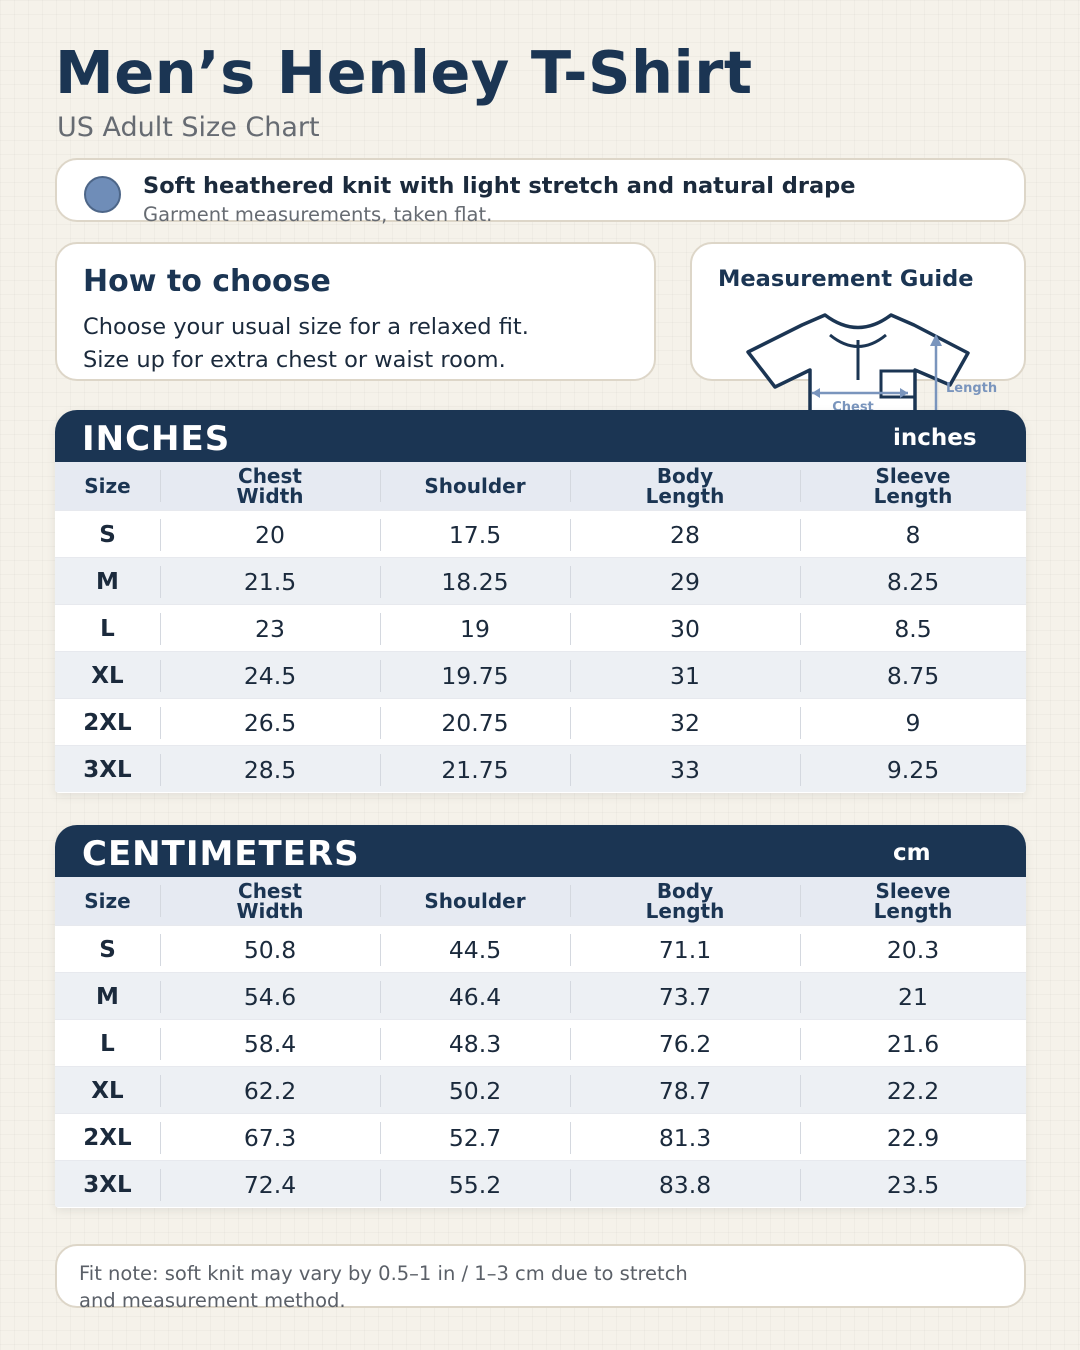 This screenshot has height=1350, width=1080. What do you see at coordinates (913, 949) in the screenshot?
I see `cell-sleeve-length: 20.3` at bounding box center [913, 949].